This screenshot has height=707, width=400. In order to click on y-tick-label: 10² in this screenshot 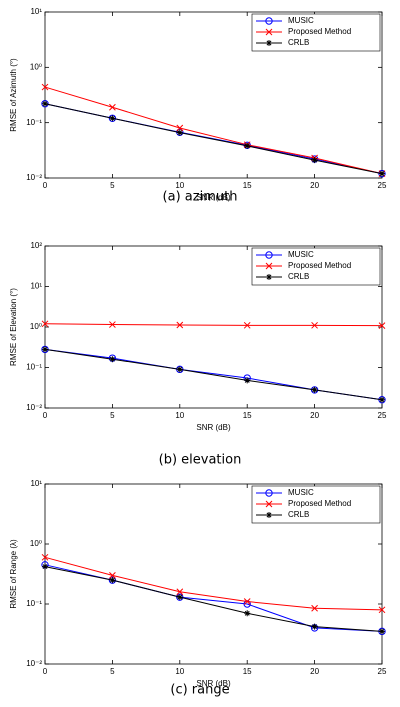, I will do `click(36, 245)`.